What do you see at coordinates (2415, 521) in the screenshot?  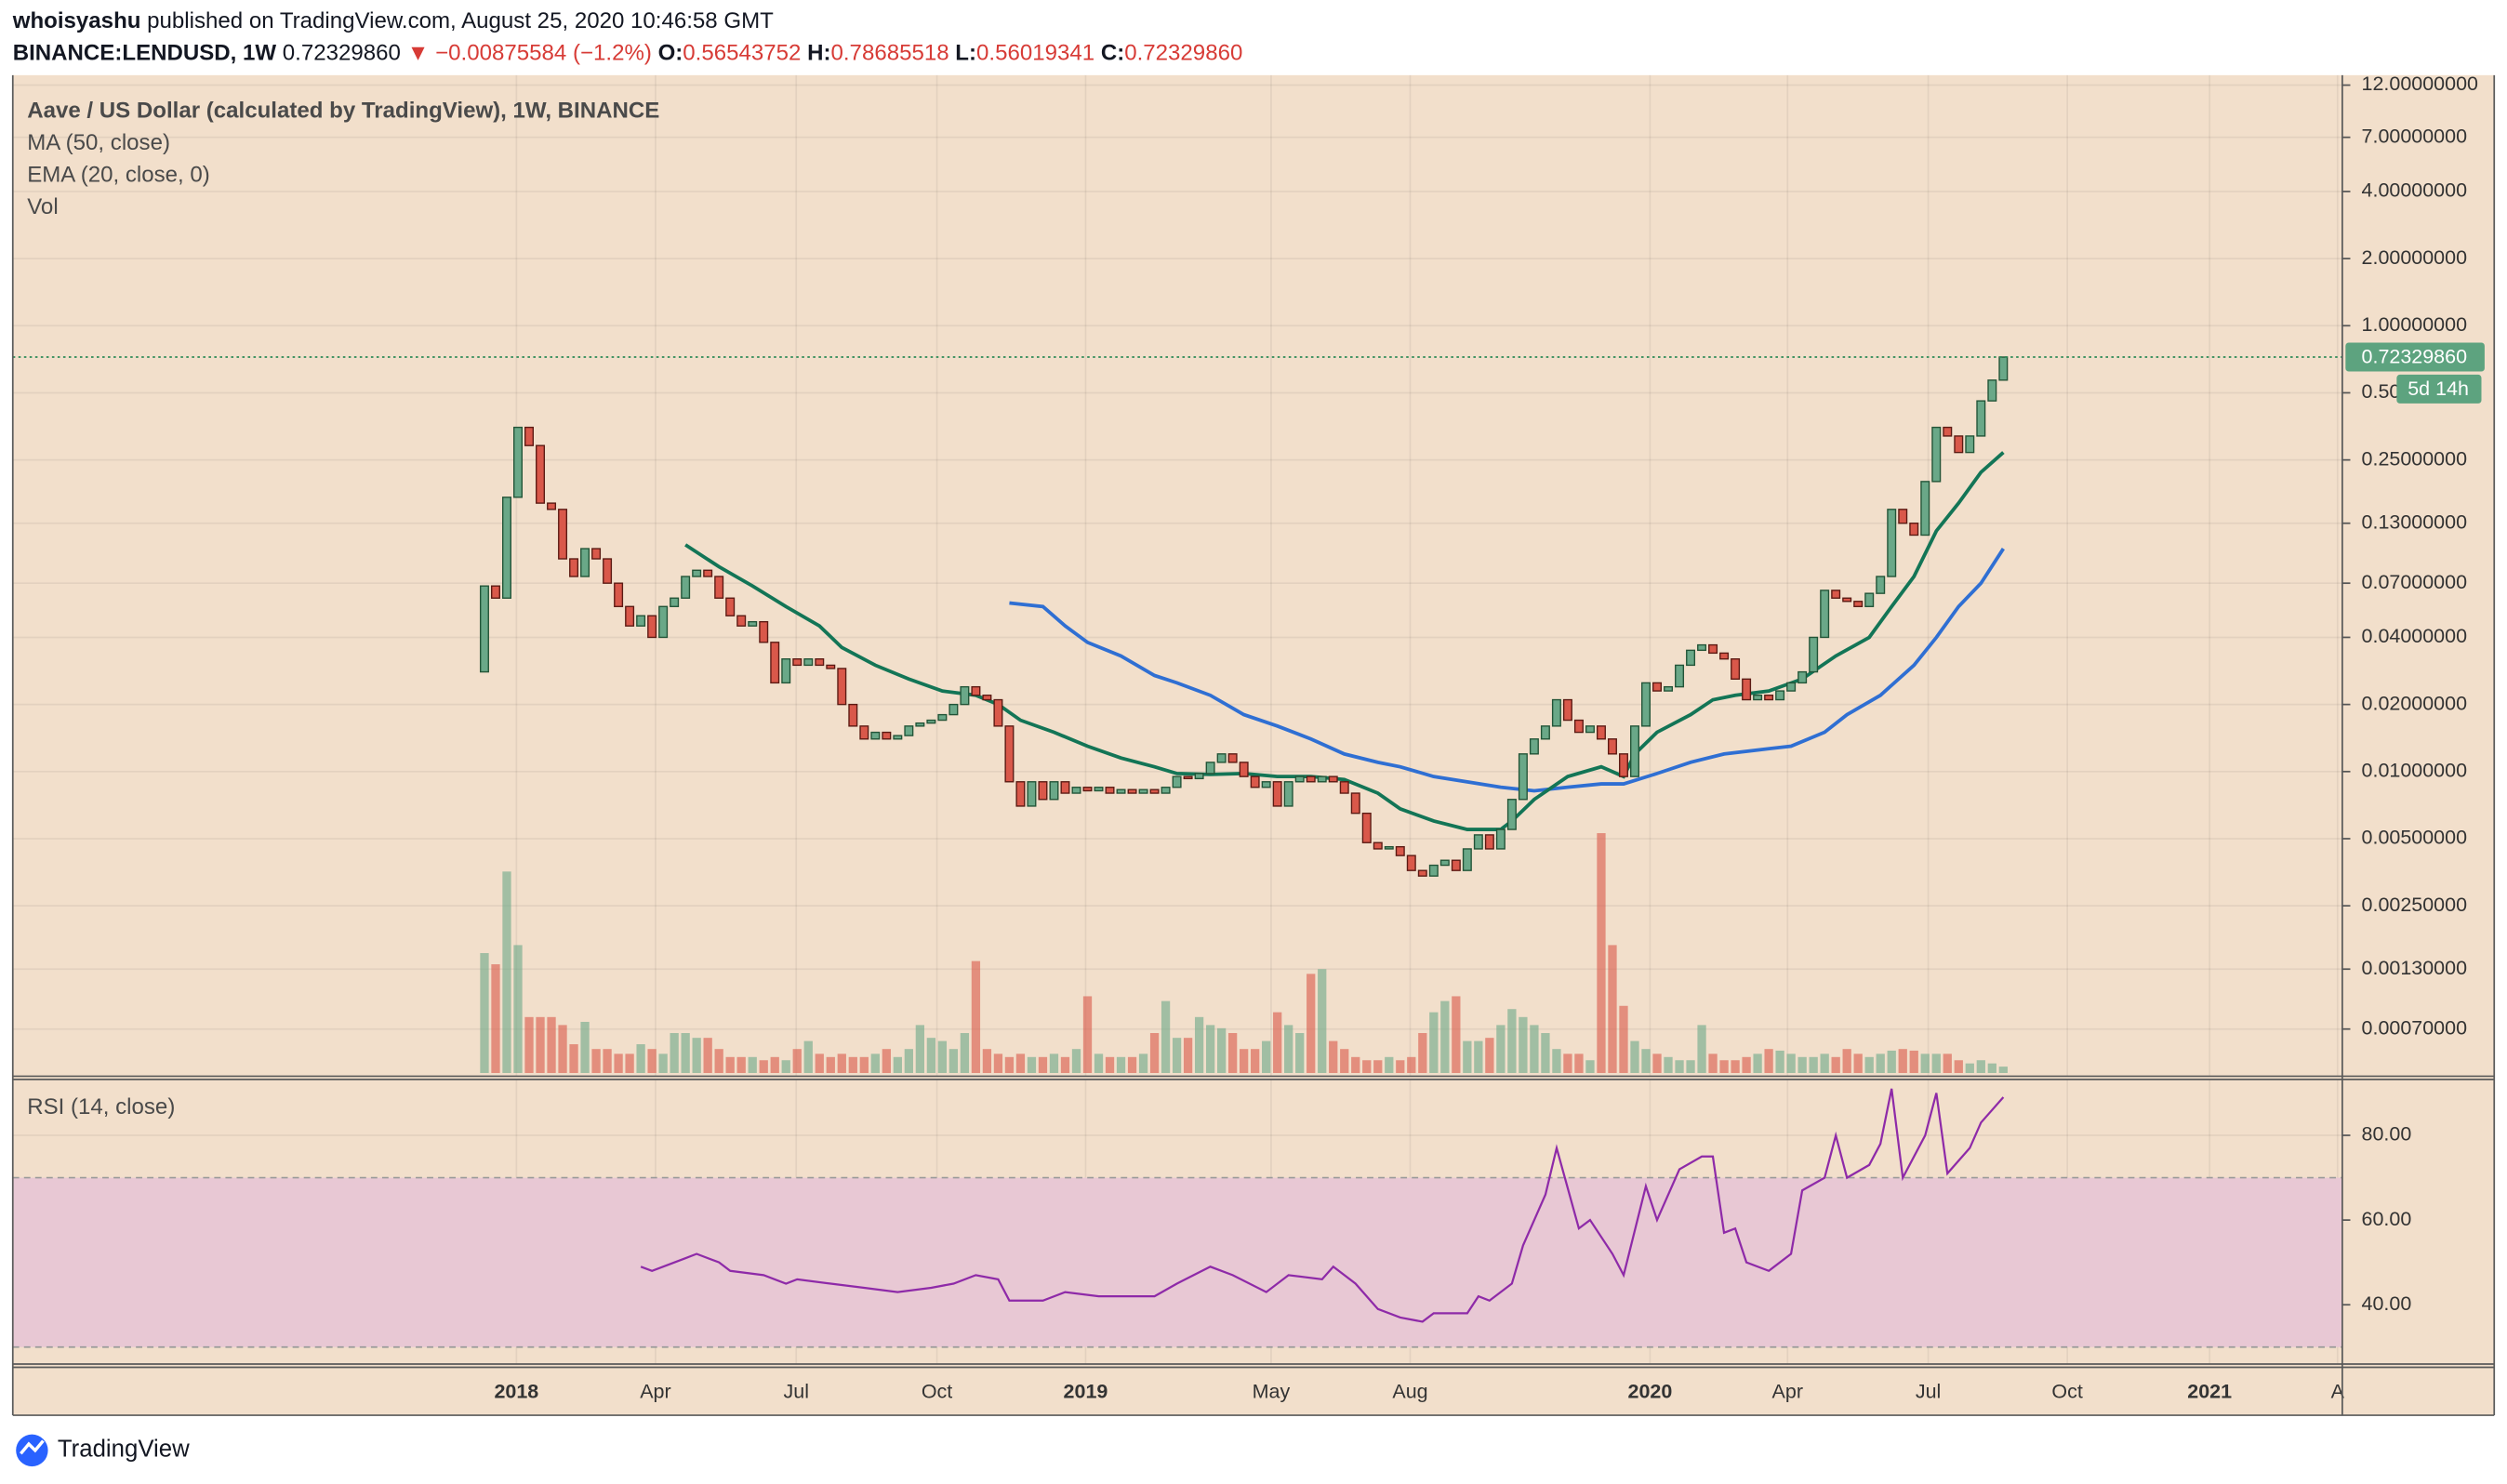 I see `y-tick-label: 0.13000000` at bounding box center [2415, 521].